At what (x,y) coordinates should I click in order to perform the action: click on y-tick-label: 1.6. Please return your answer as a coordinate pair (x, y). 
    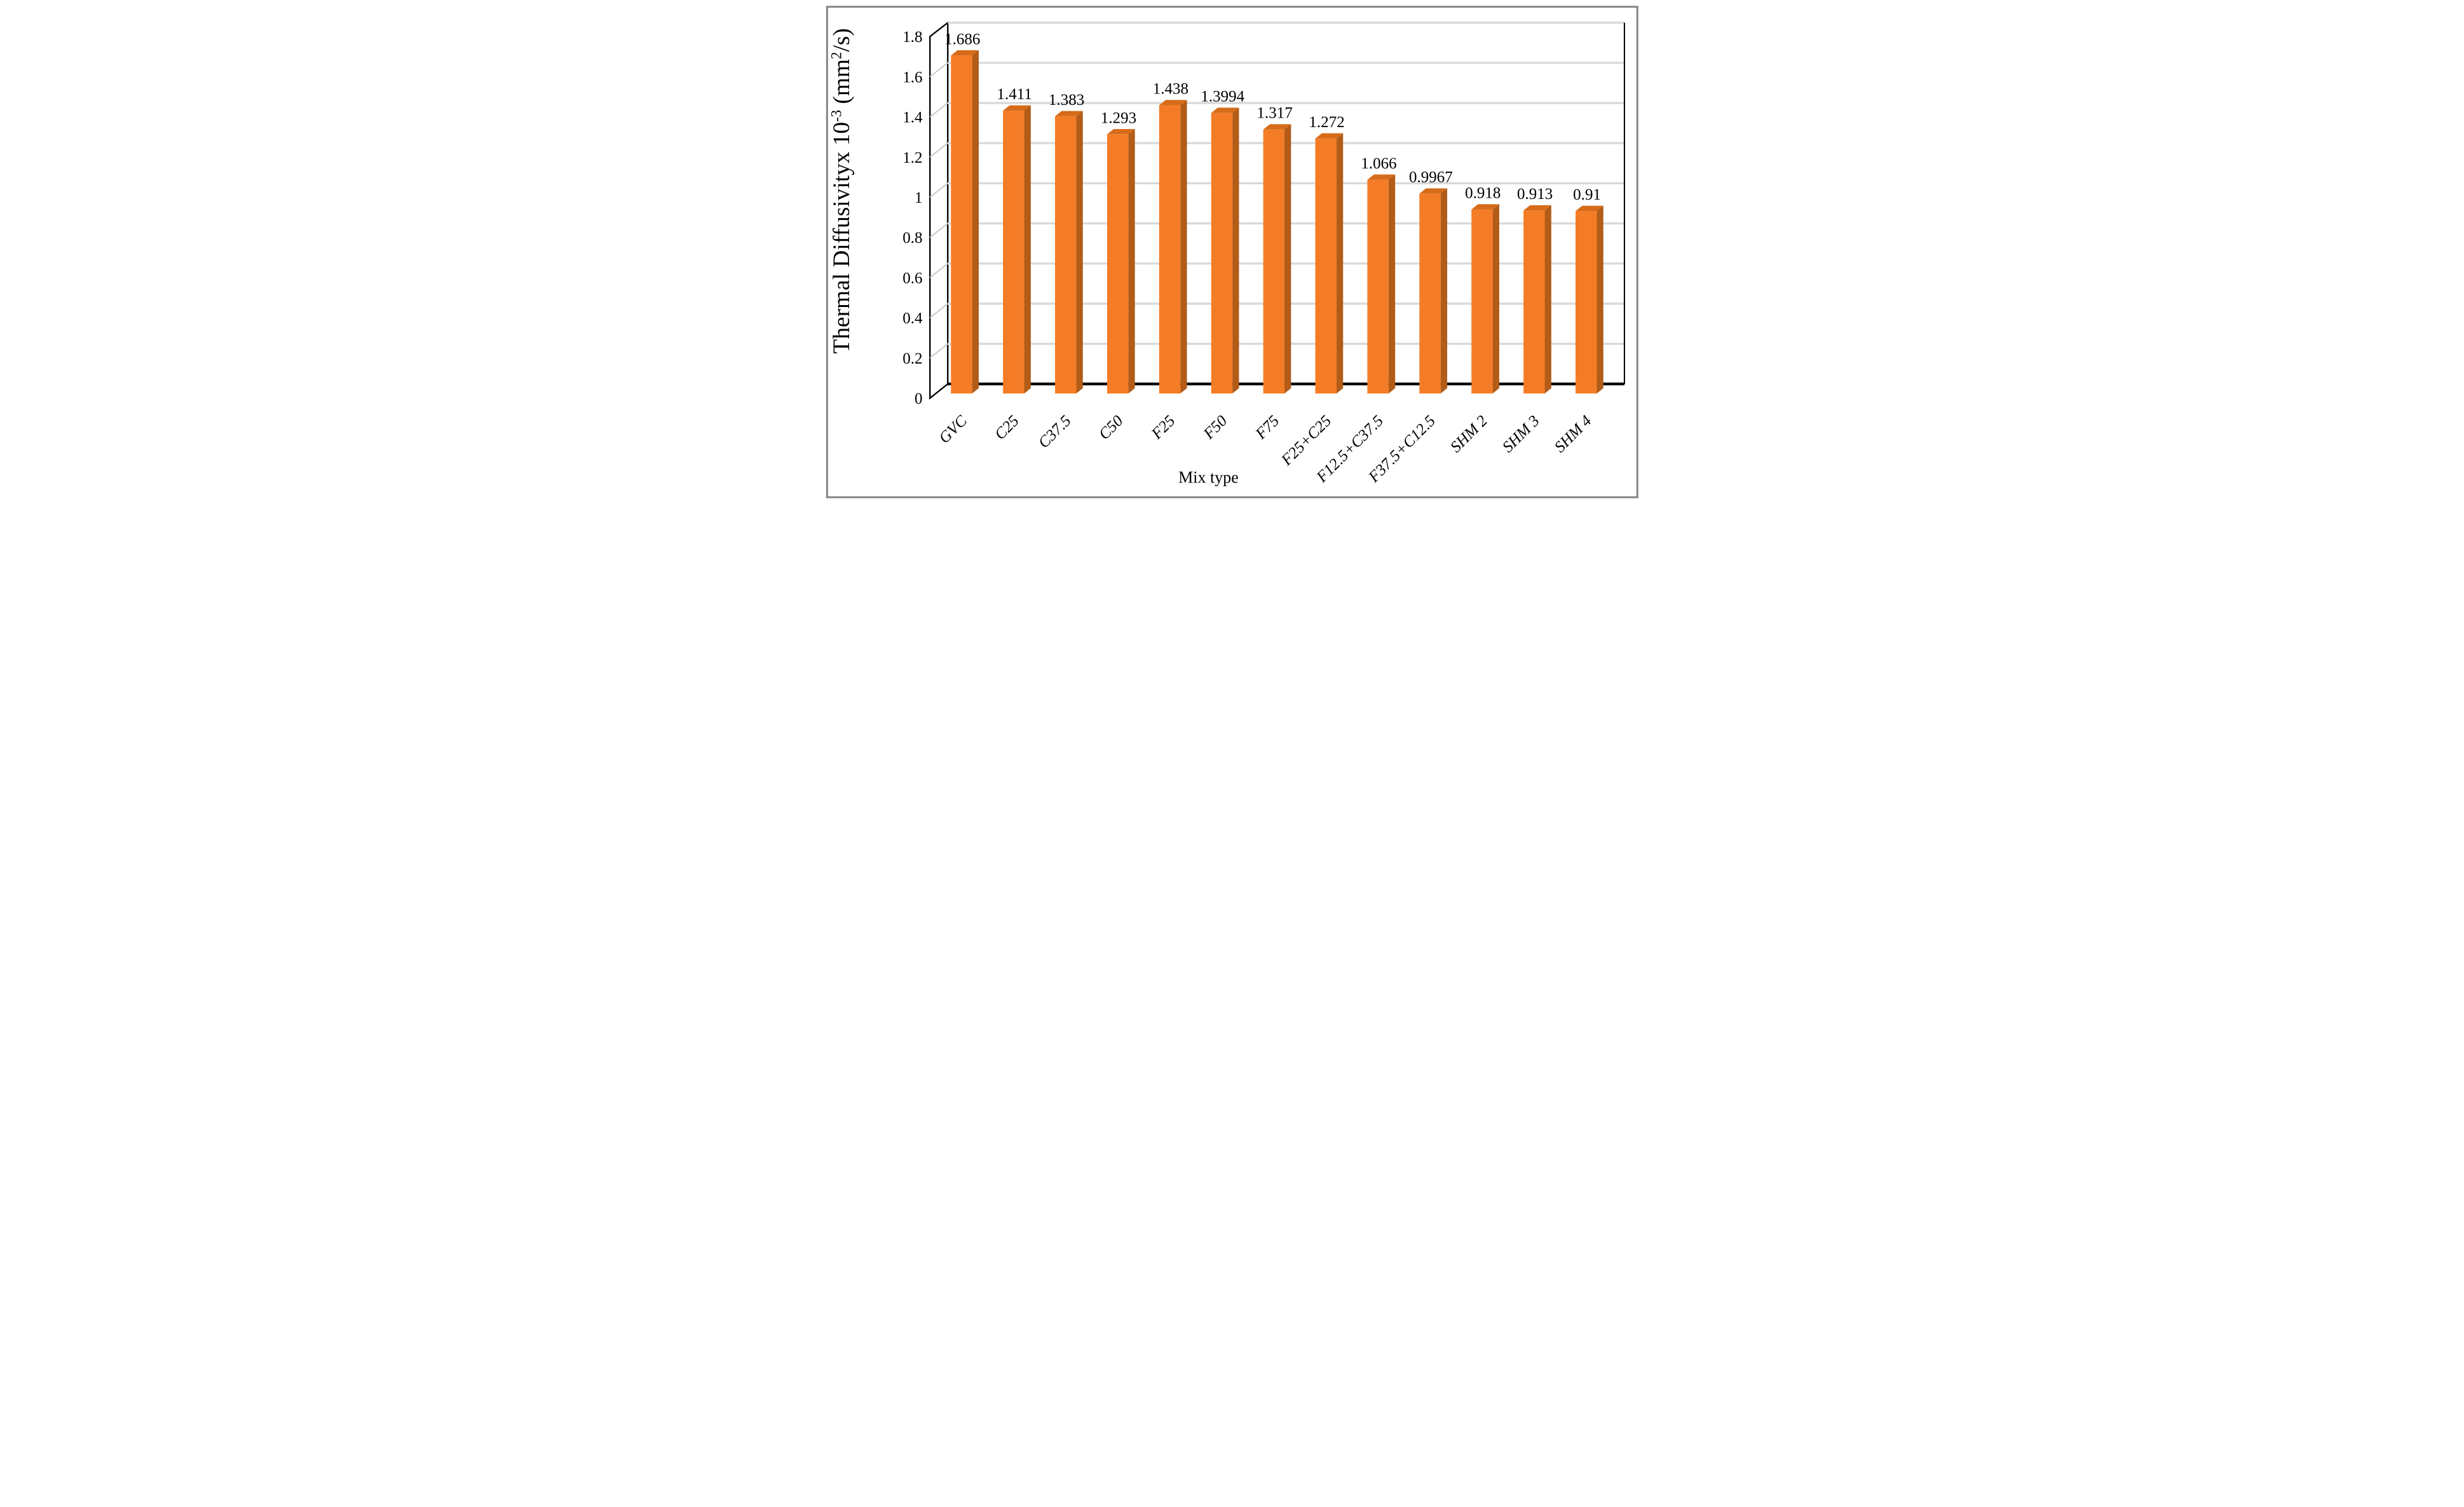
    Looking at the image, I should click on (912, 77).